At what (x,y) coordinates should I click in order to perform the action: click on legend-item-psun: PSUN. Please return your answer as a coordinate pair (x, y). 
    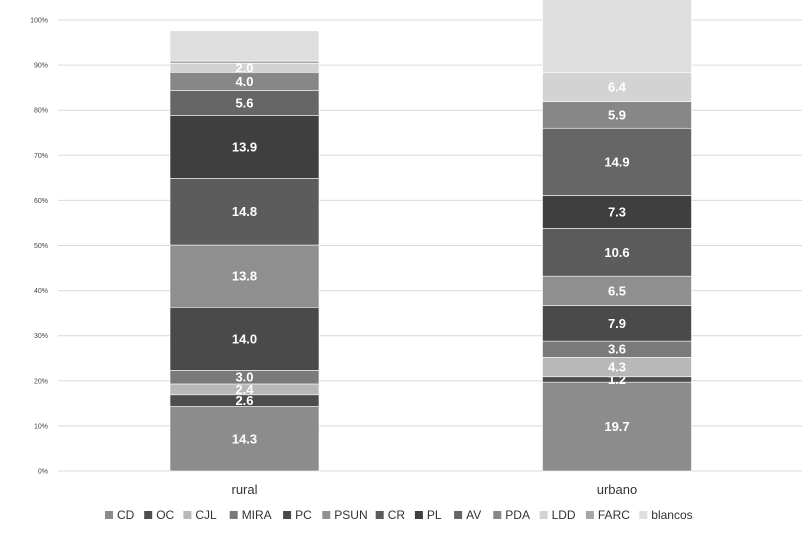
    Looking at the image, I should click on (345, 515).